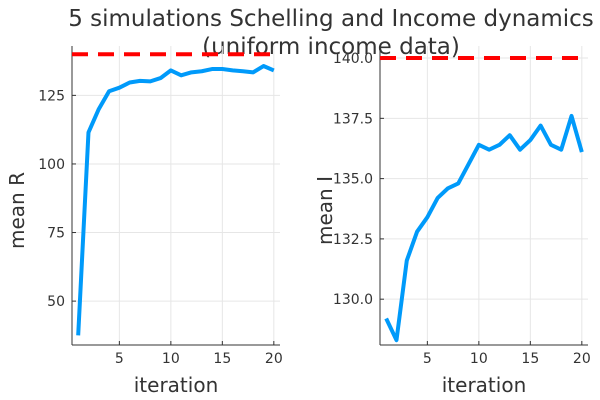  Describe the element at coordinates (171, 359) in the screenshot. I see `left-x-tick-label: 10` at that location.